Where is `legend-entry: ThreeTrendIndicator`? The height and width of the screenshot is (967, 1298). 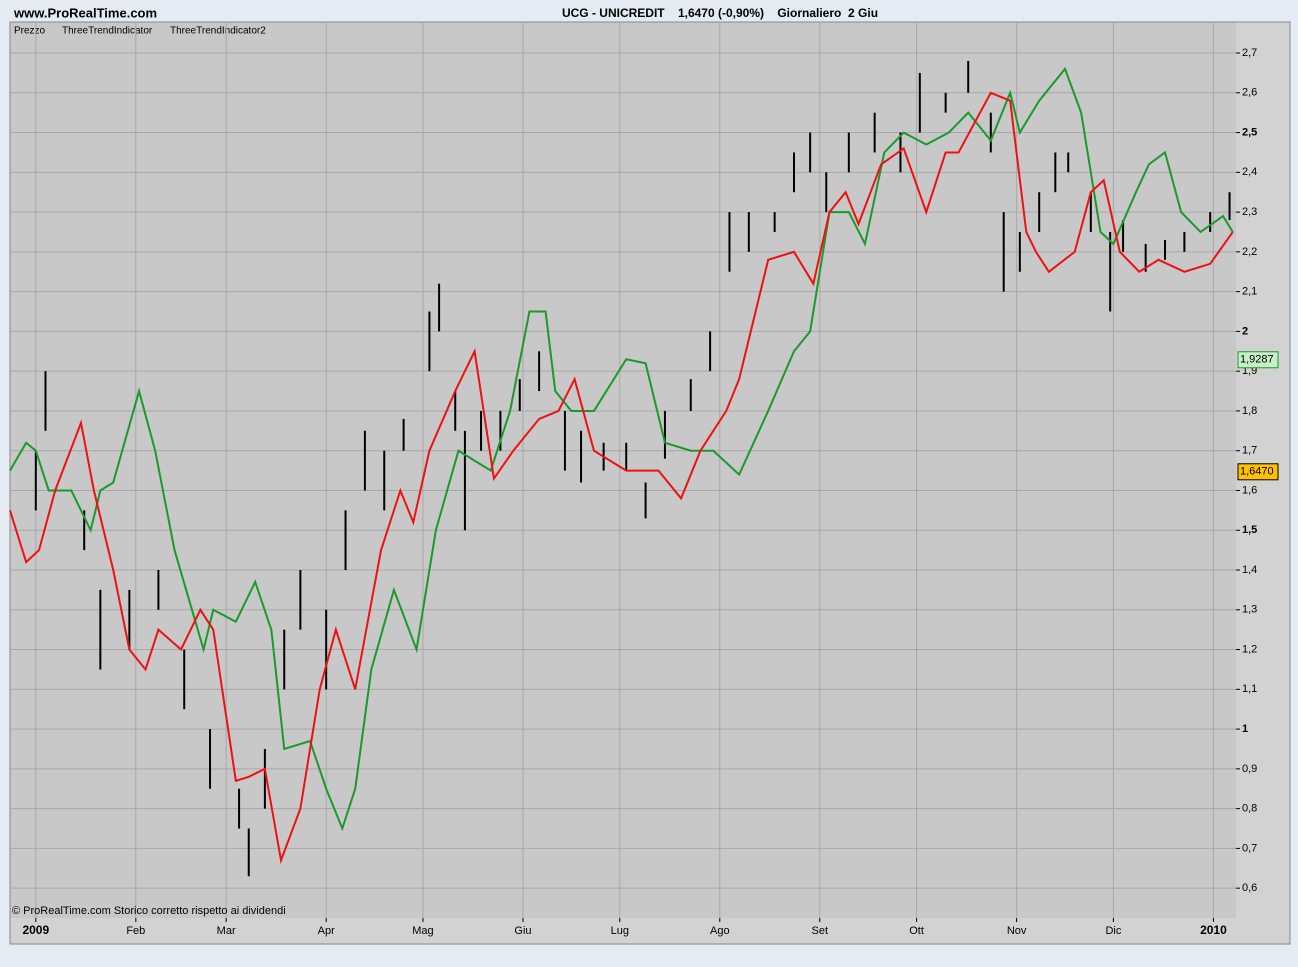 legend-entry: ThreeTrendIndicator is located at coordinates (107, 31).